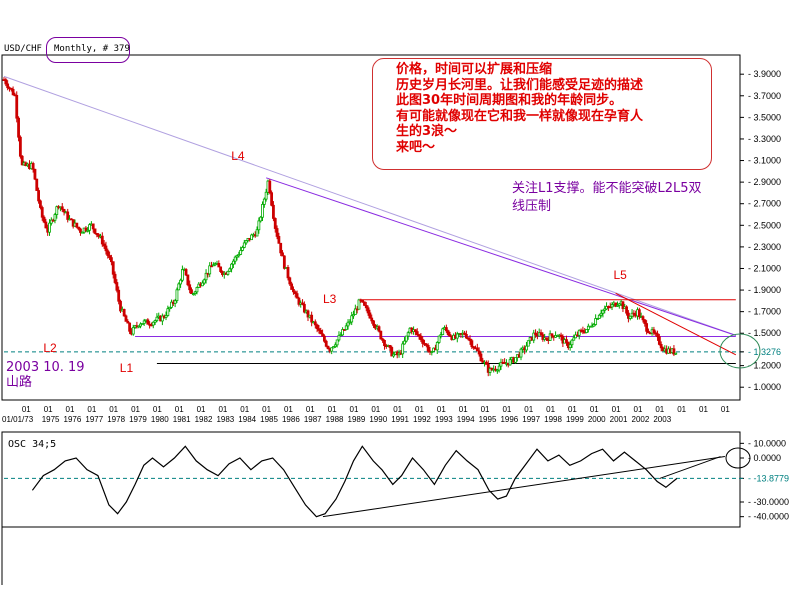 The height and width of the screenshot is (600, 800). I want to click on x-tick-label: 1978, so click(116, 419).